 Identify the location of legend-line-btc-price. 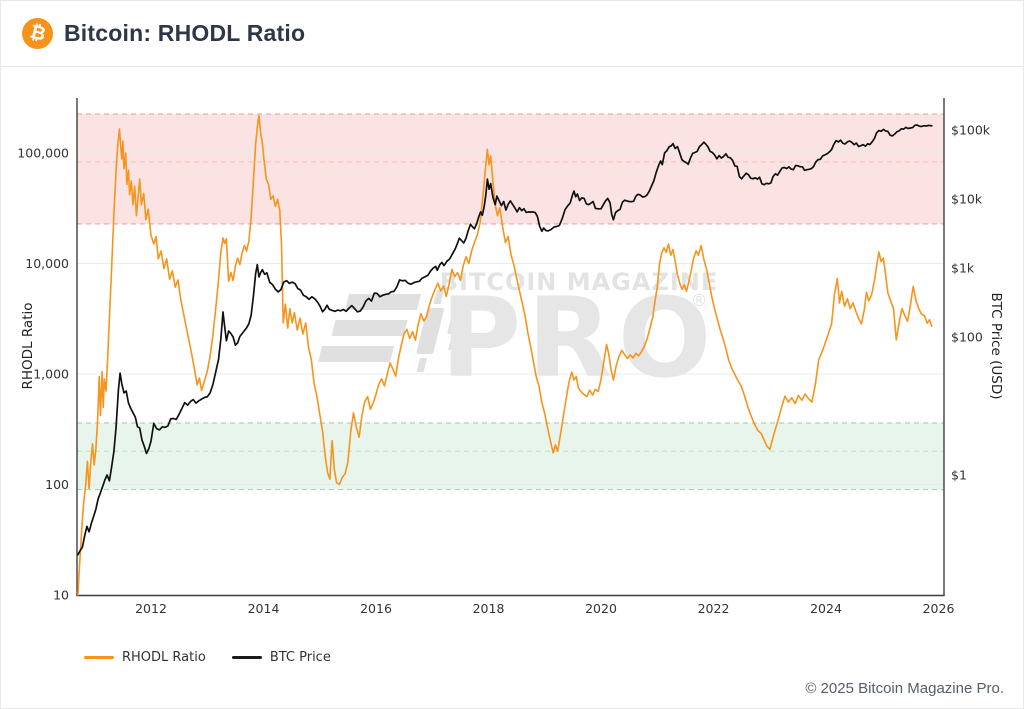
(246, 657).